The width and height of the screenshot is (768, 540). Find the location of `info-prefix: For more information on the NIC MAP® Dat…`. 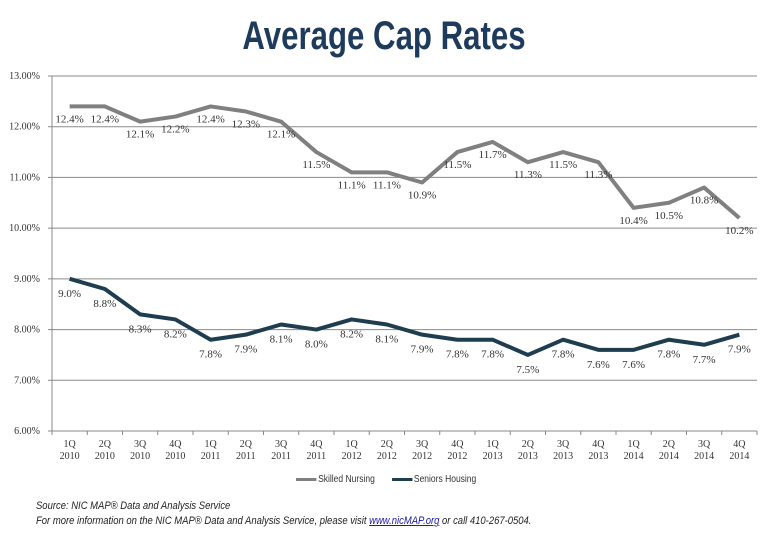

info-prefix: For more information on the NIC MAP® Dat… is located at coordinates (203, 521).